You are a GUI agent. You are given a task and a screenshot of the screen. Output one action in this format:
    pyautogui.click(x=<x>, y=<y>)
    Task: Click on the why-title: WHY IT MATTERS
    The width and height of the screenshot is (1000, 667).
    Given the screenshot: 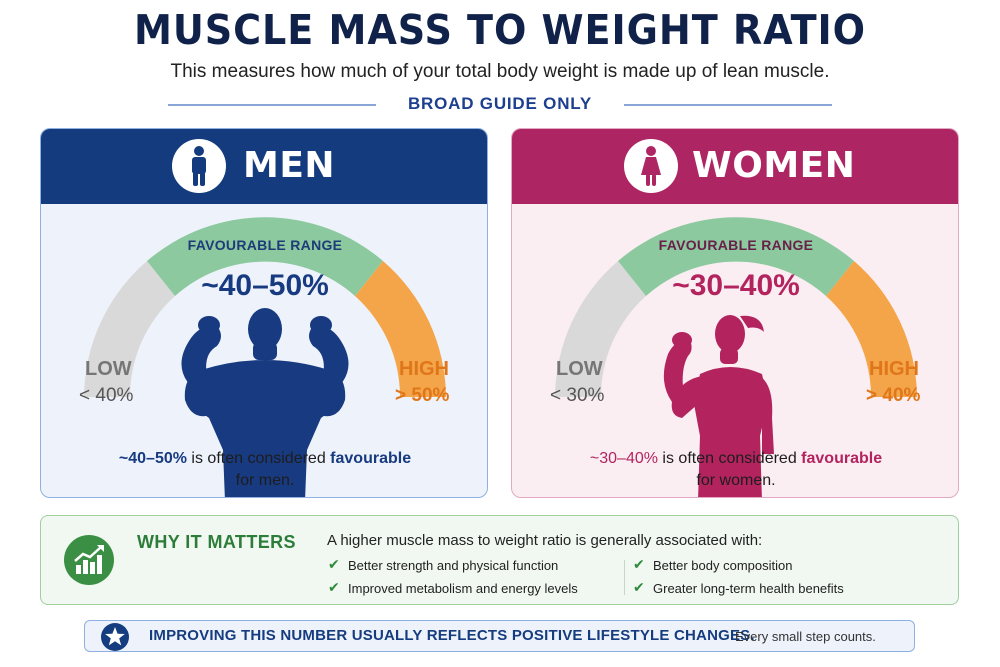 What is the action you would take?
    pyautogui.click(x=216, y=542)
    